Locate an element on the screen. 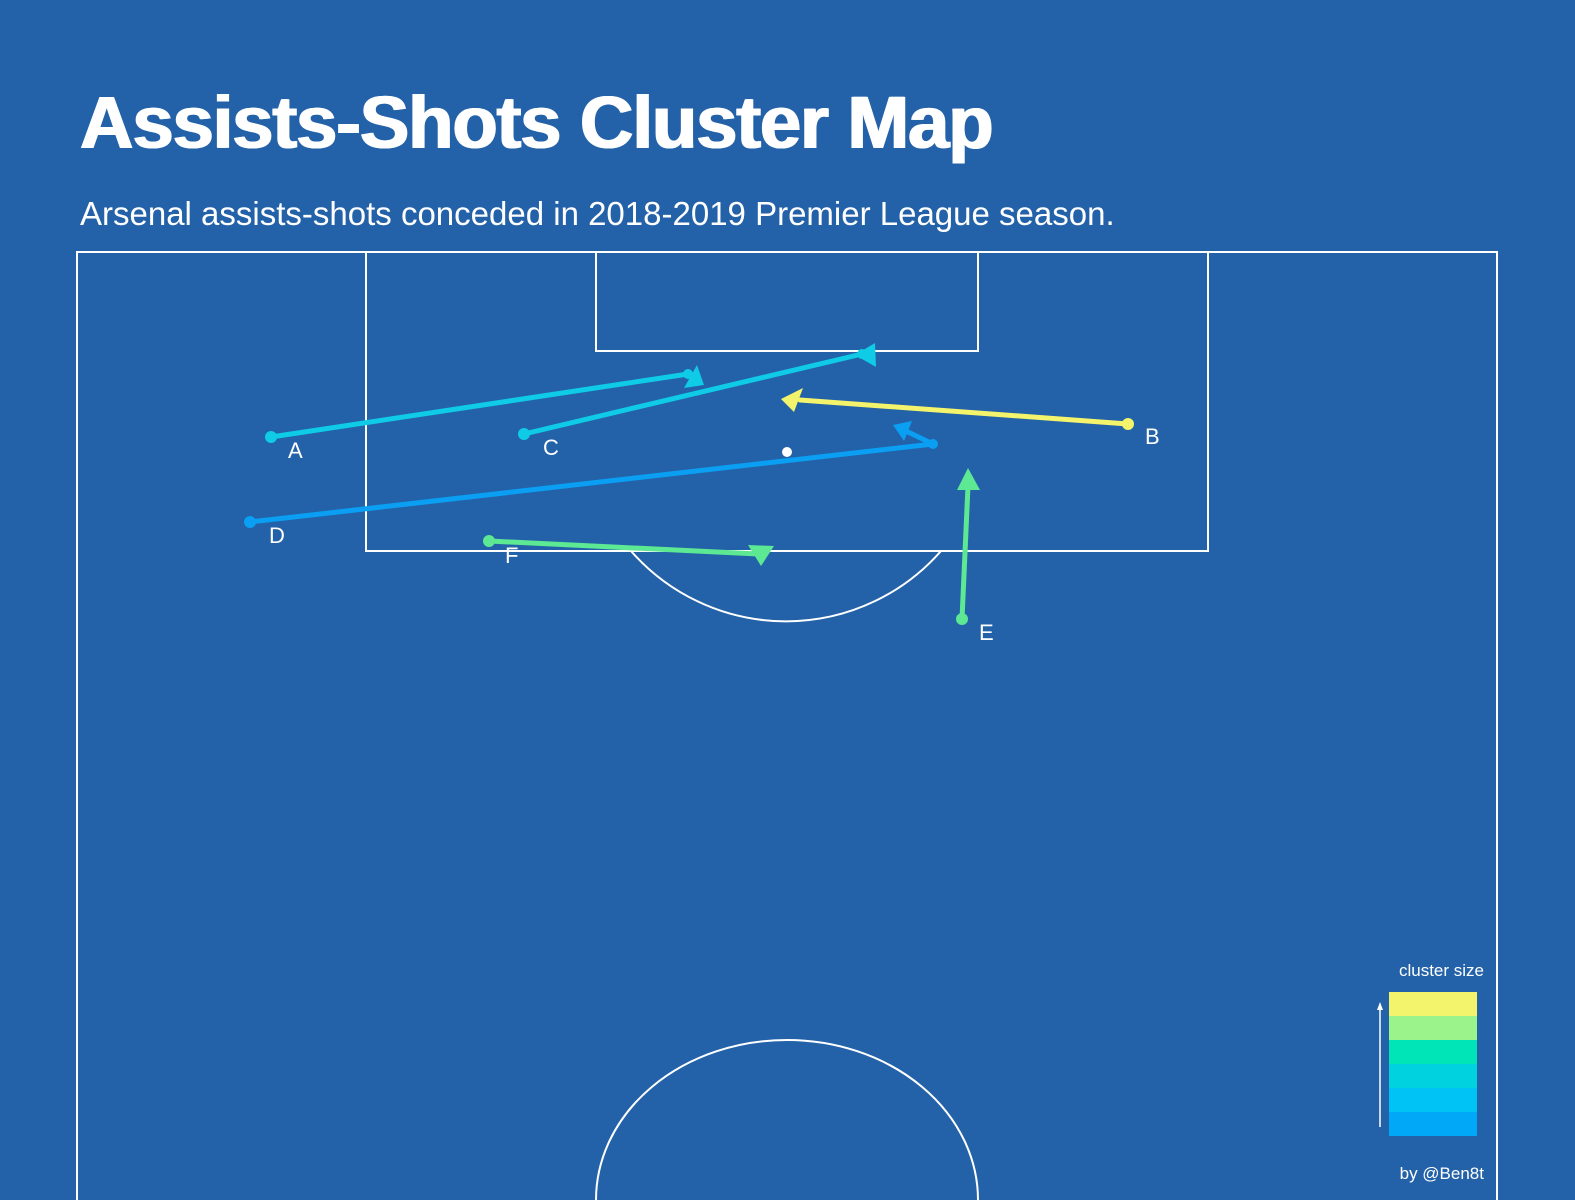 This screenshot has width=1575, height=1200. cluster-d-line is located at coordinates (591, 483).